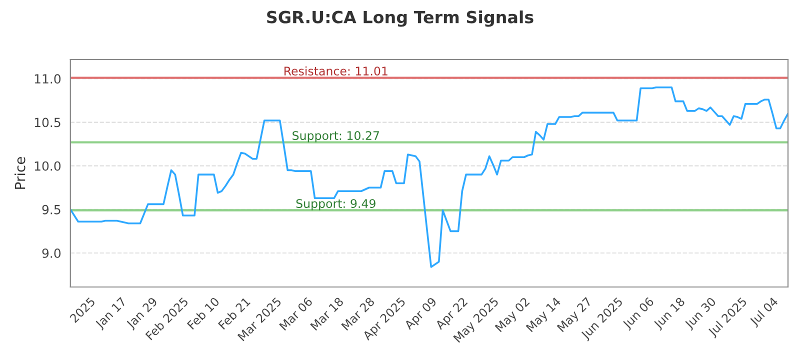  Describe the element at coordinates (51, 209) in the screenshot. I see `y-tick-label: 9.5` at that location.